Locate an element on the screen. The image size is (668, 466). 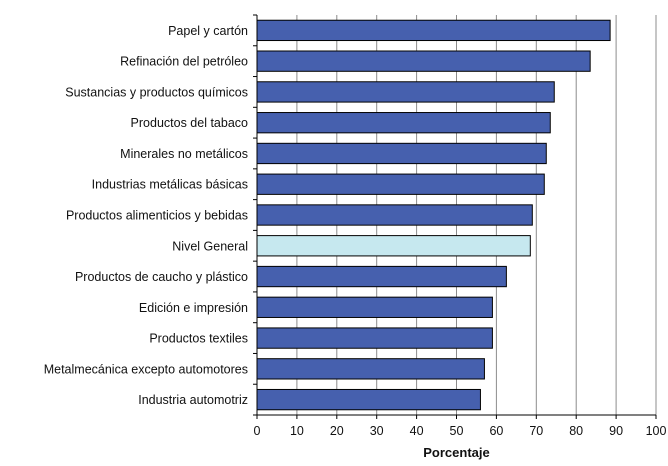
x-tick-label: 10 is located at coordinates (297, 431).